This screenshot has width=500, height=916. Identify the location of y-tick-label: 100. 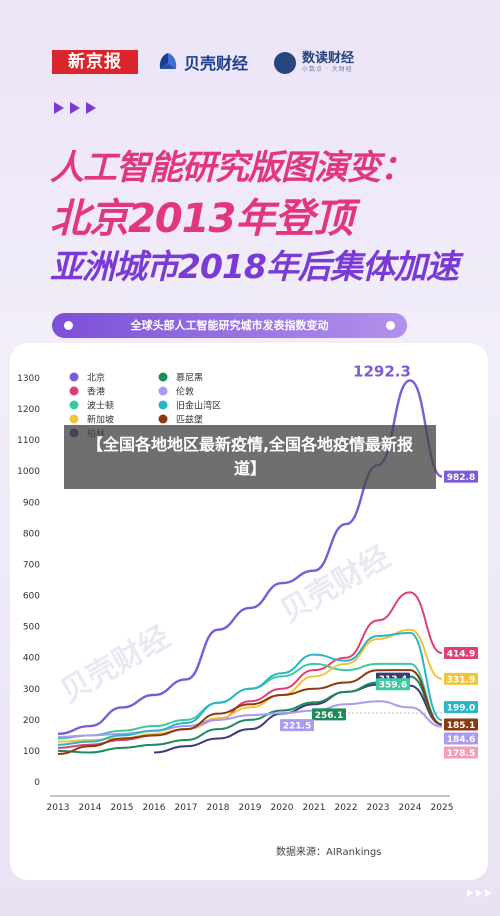
(31, 752).